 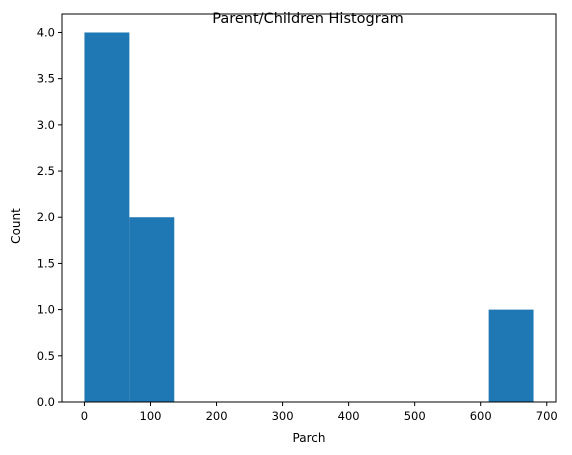 I want to click on y-axis-ticks: 0.0 0.5 1.0 1.5 2.0 2.5 3.0 3.5 4.0, so click(x=49, y=217).